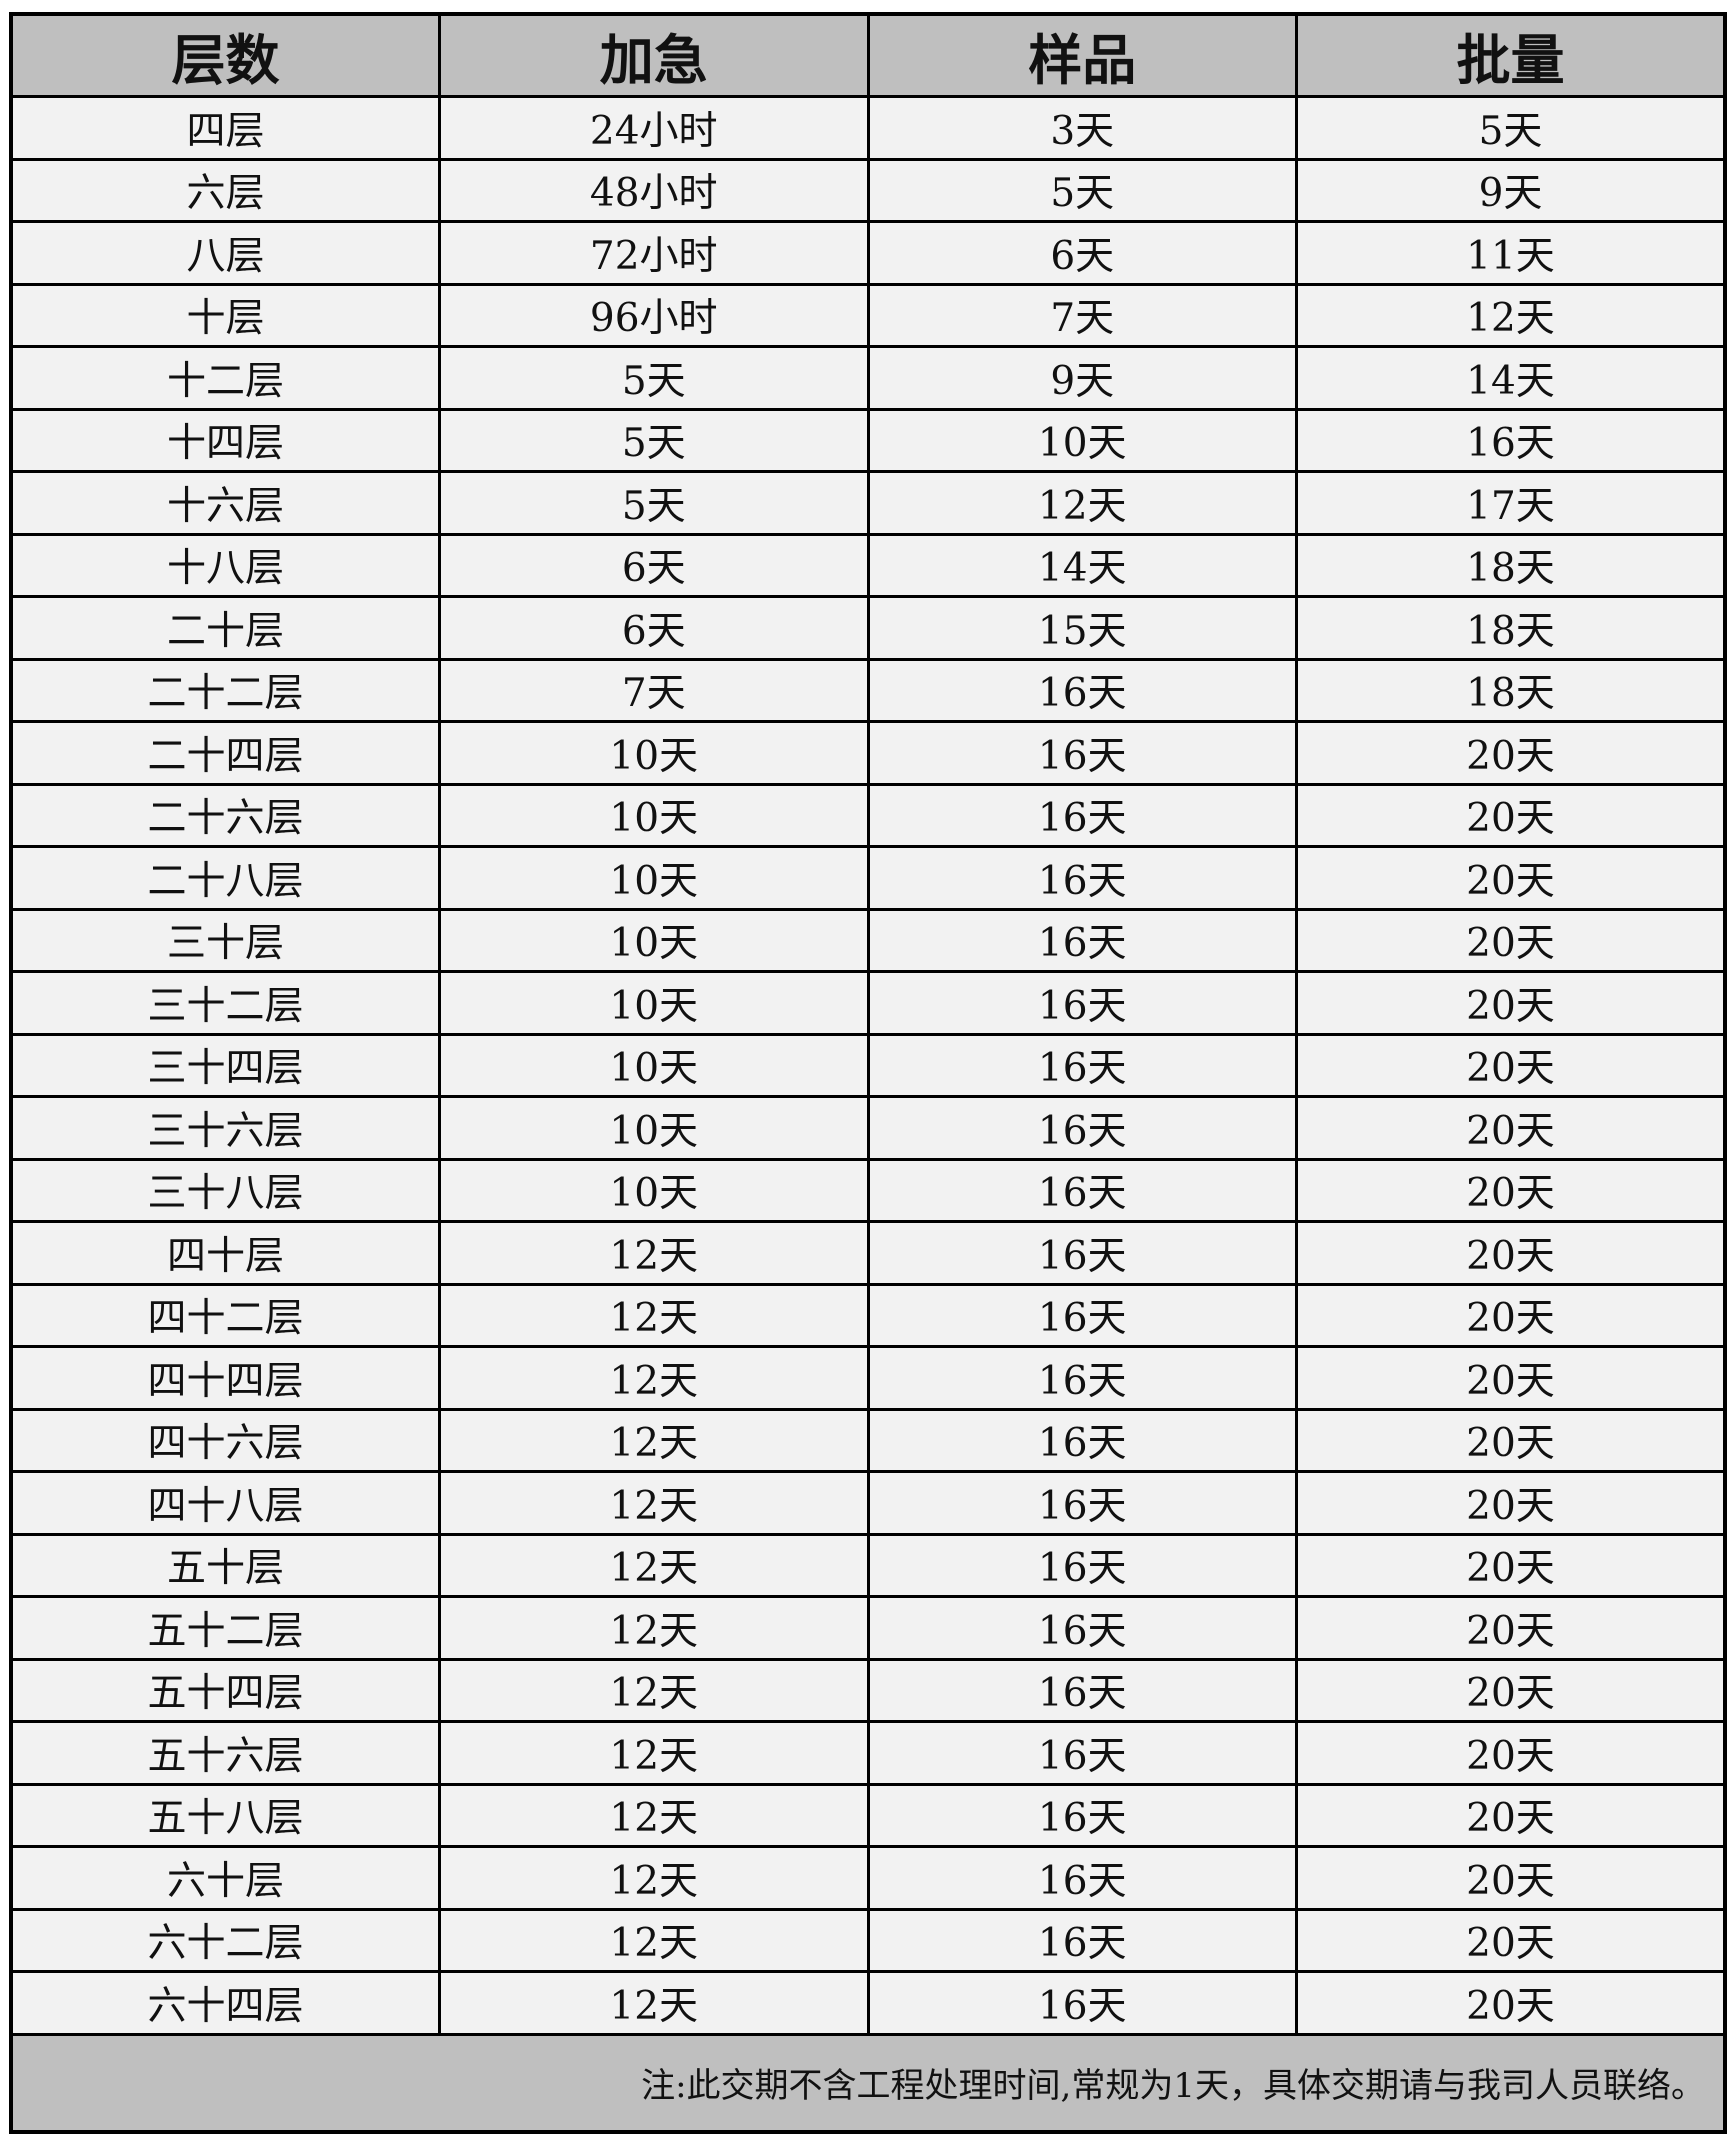 The height and width of the screenshot is (2139, 1732). Describe the element at coordinates (225, 503) in the screenshot. I see `cell-layers: 十六层` at that location.